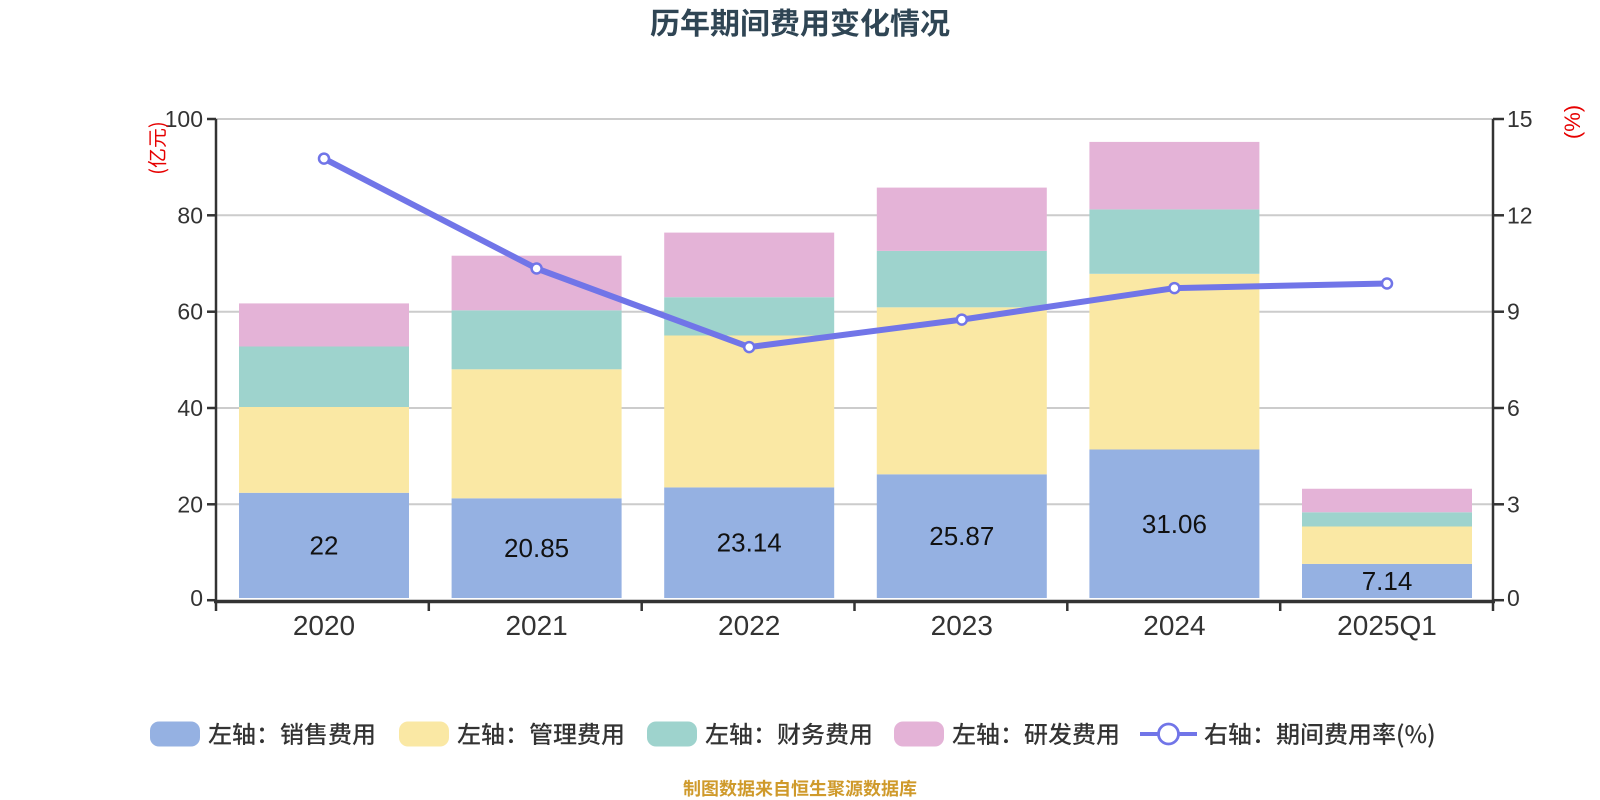  Describe the element at coordinates (1174, 625) in the screenshot. I see `svg-text: 2024` at that location.